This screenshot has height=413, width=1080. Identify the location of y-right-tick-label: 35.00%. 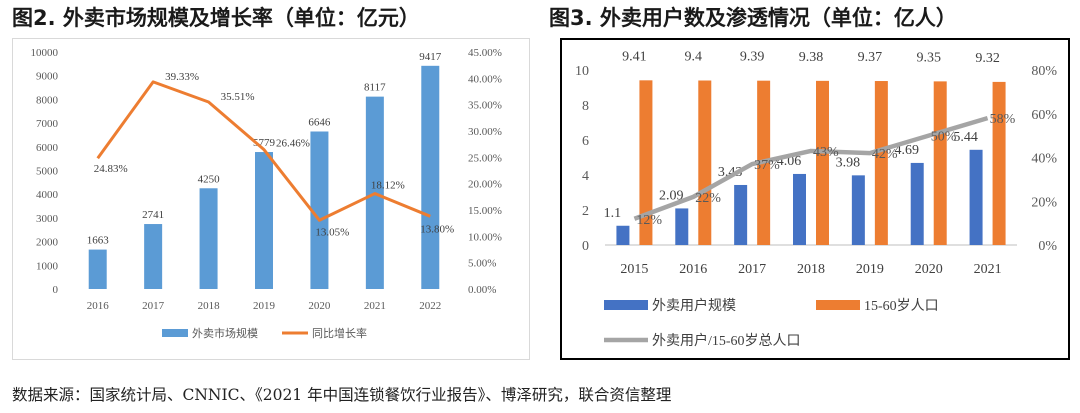
(485, 106).